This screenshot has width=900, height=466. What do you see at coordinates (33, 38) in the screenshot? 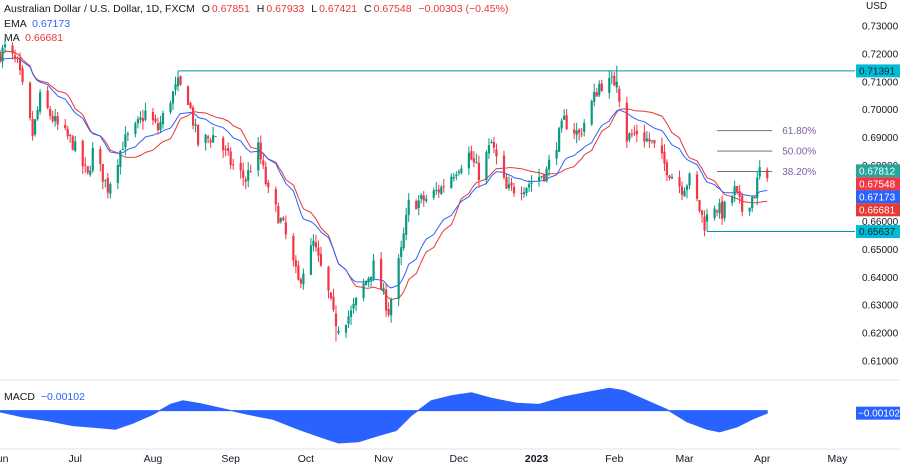
I see `ma-legend: MA 0.66681` at bounding box center [33, 38].